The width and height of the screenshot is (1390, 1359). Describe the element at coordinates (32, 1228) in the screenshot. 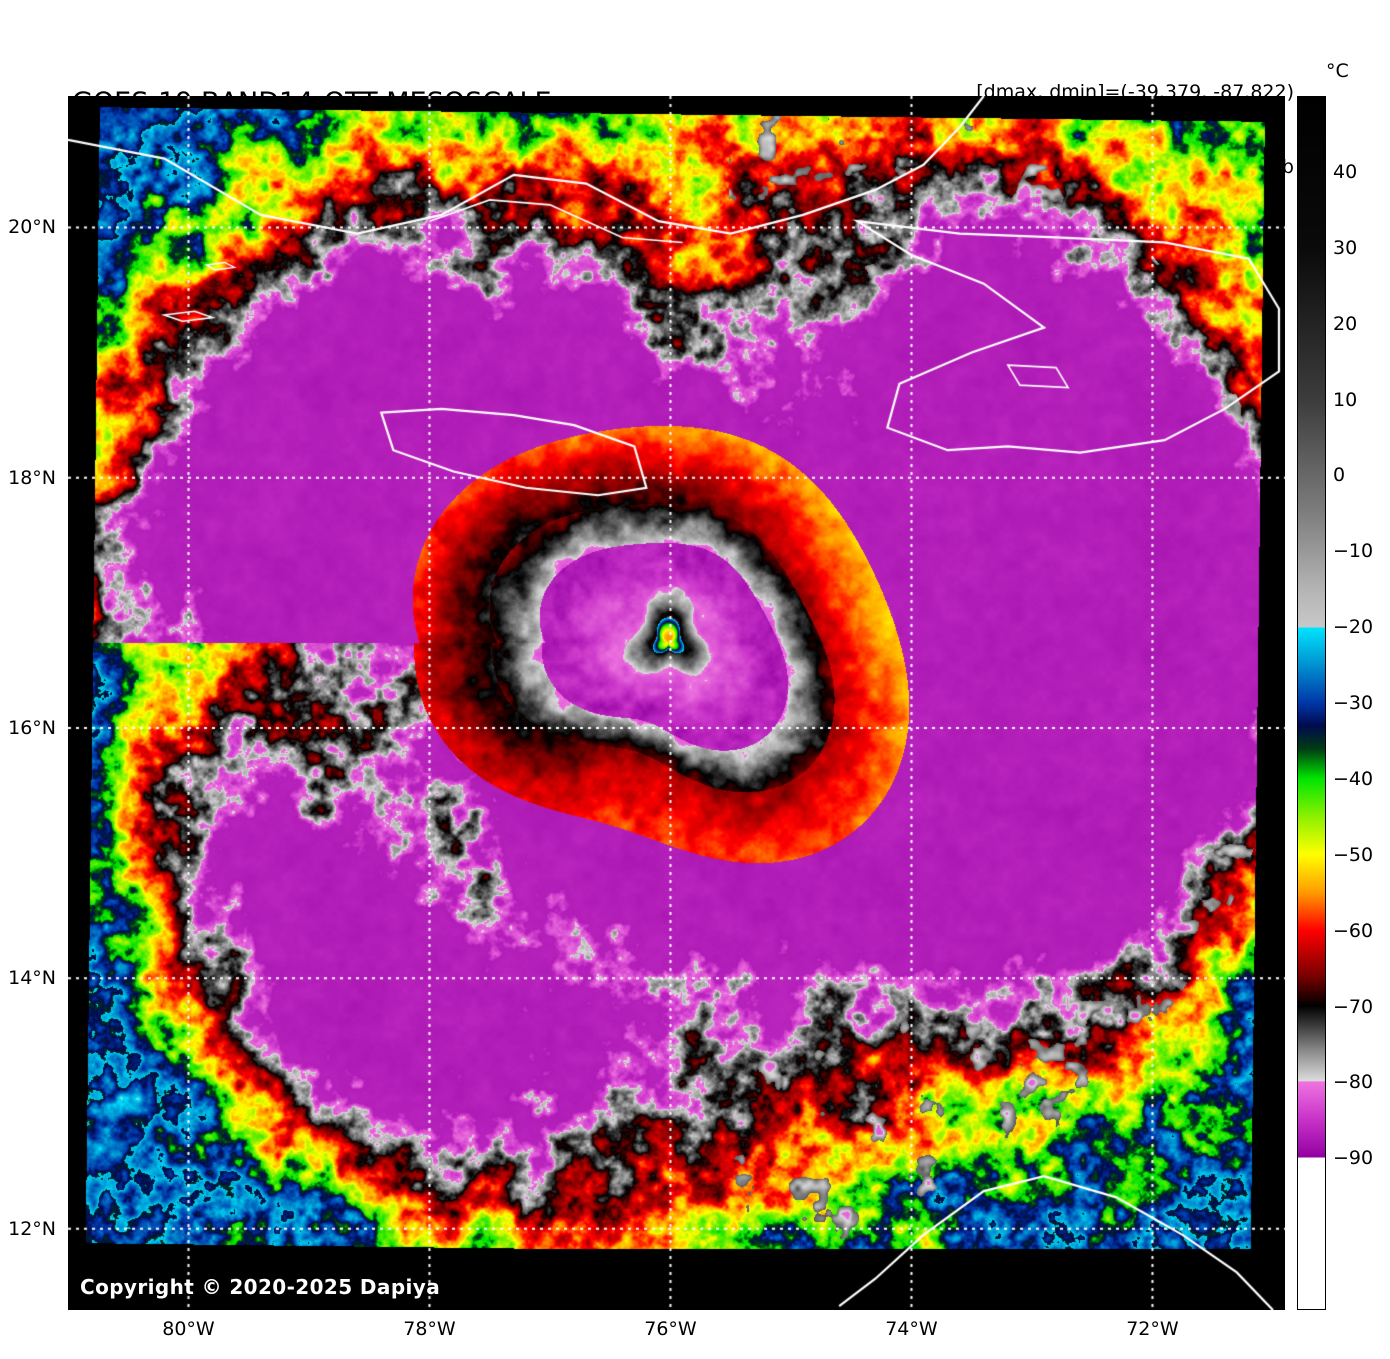

I see `lat-tick-label: 12°N` at that location.